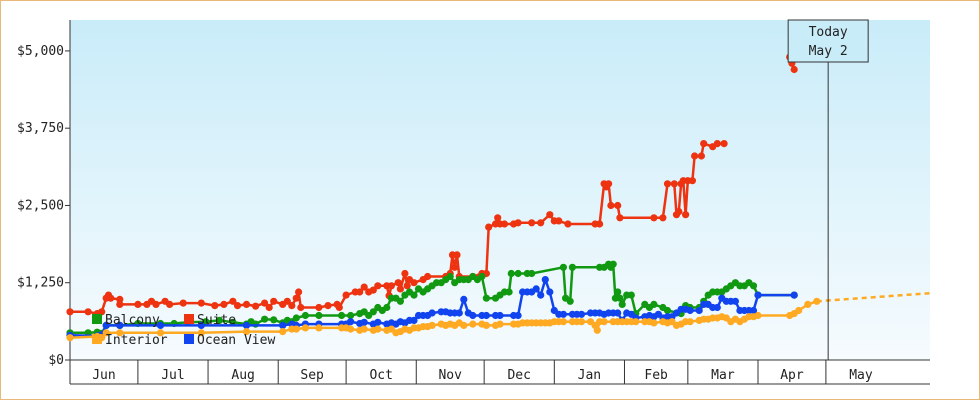 The width and height of the screenshot is (980, 400). I want to click on legend-swatch-balcony, so click(97, 319).